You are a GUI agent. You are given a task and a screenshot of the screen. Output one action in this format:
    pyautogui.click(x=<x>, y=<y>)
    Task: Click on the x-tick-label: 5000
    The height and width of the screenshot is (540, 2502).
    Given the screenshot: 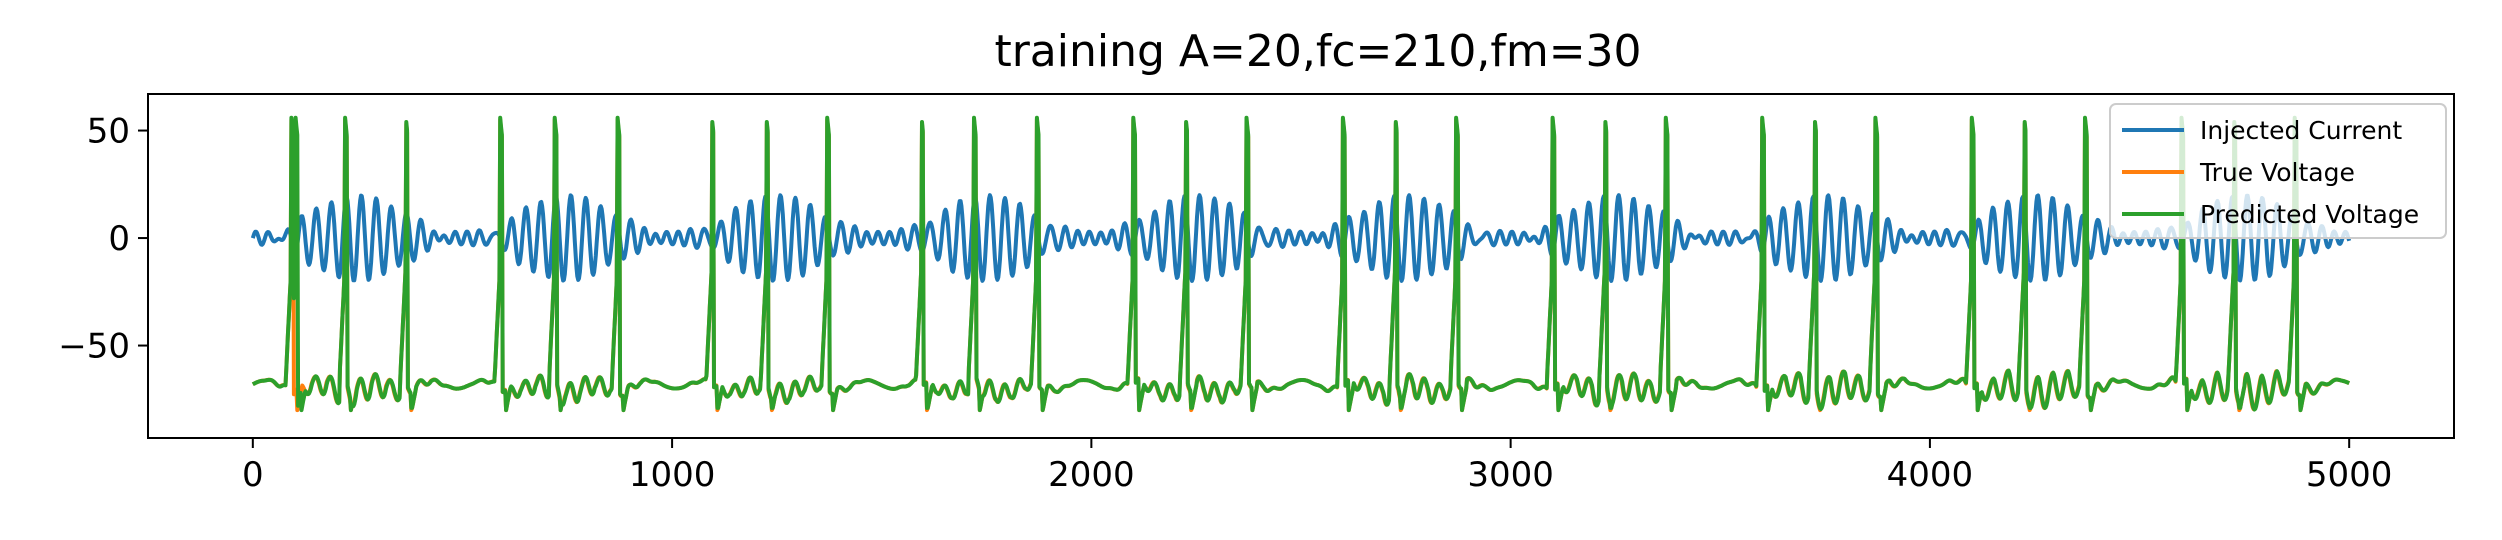 What is the action you would take?
    pyautogui.click(x=2349, y=475)
    